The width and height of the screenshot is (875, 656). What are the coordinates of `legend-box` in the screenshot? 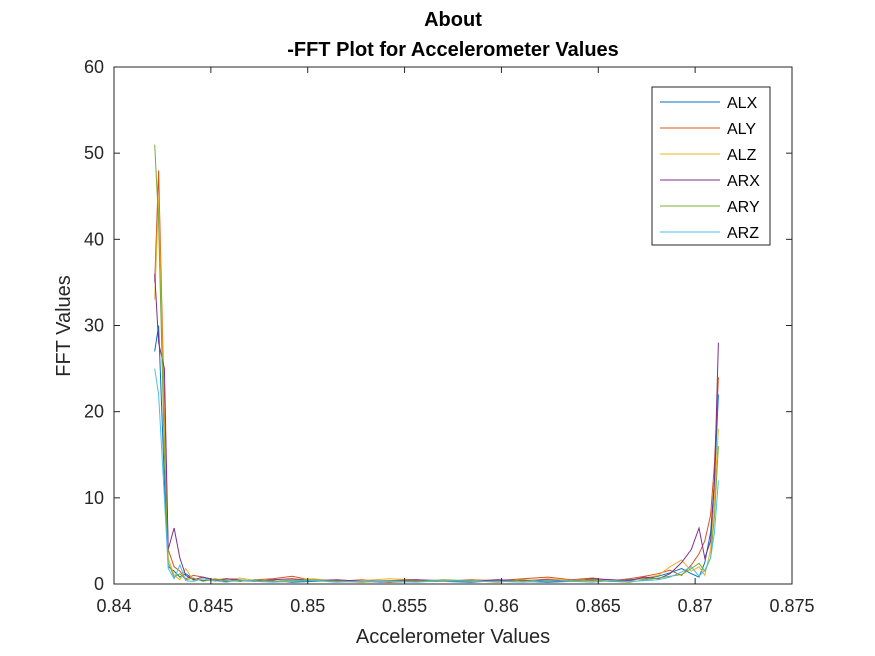 It's located at (711, 166).